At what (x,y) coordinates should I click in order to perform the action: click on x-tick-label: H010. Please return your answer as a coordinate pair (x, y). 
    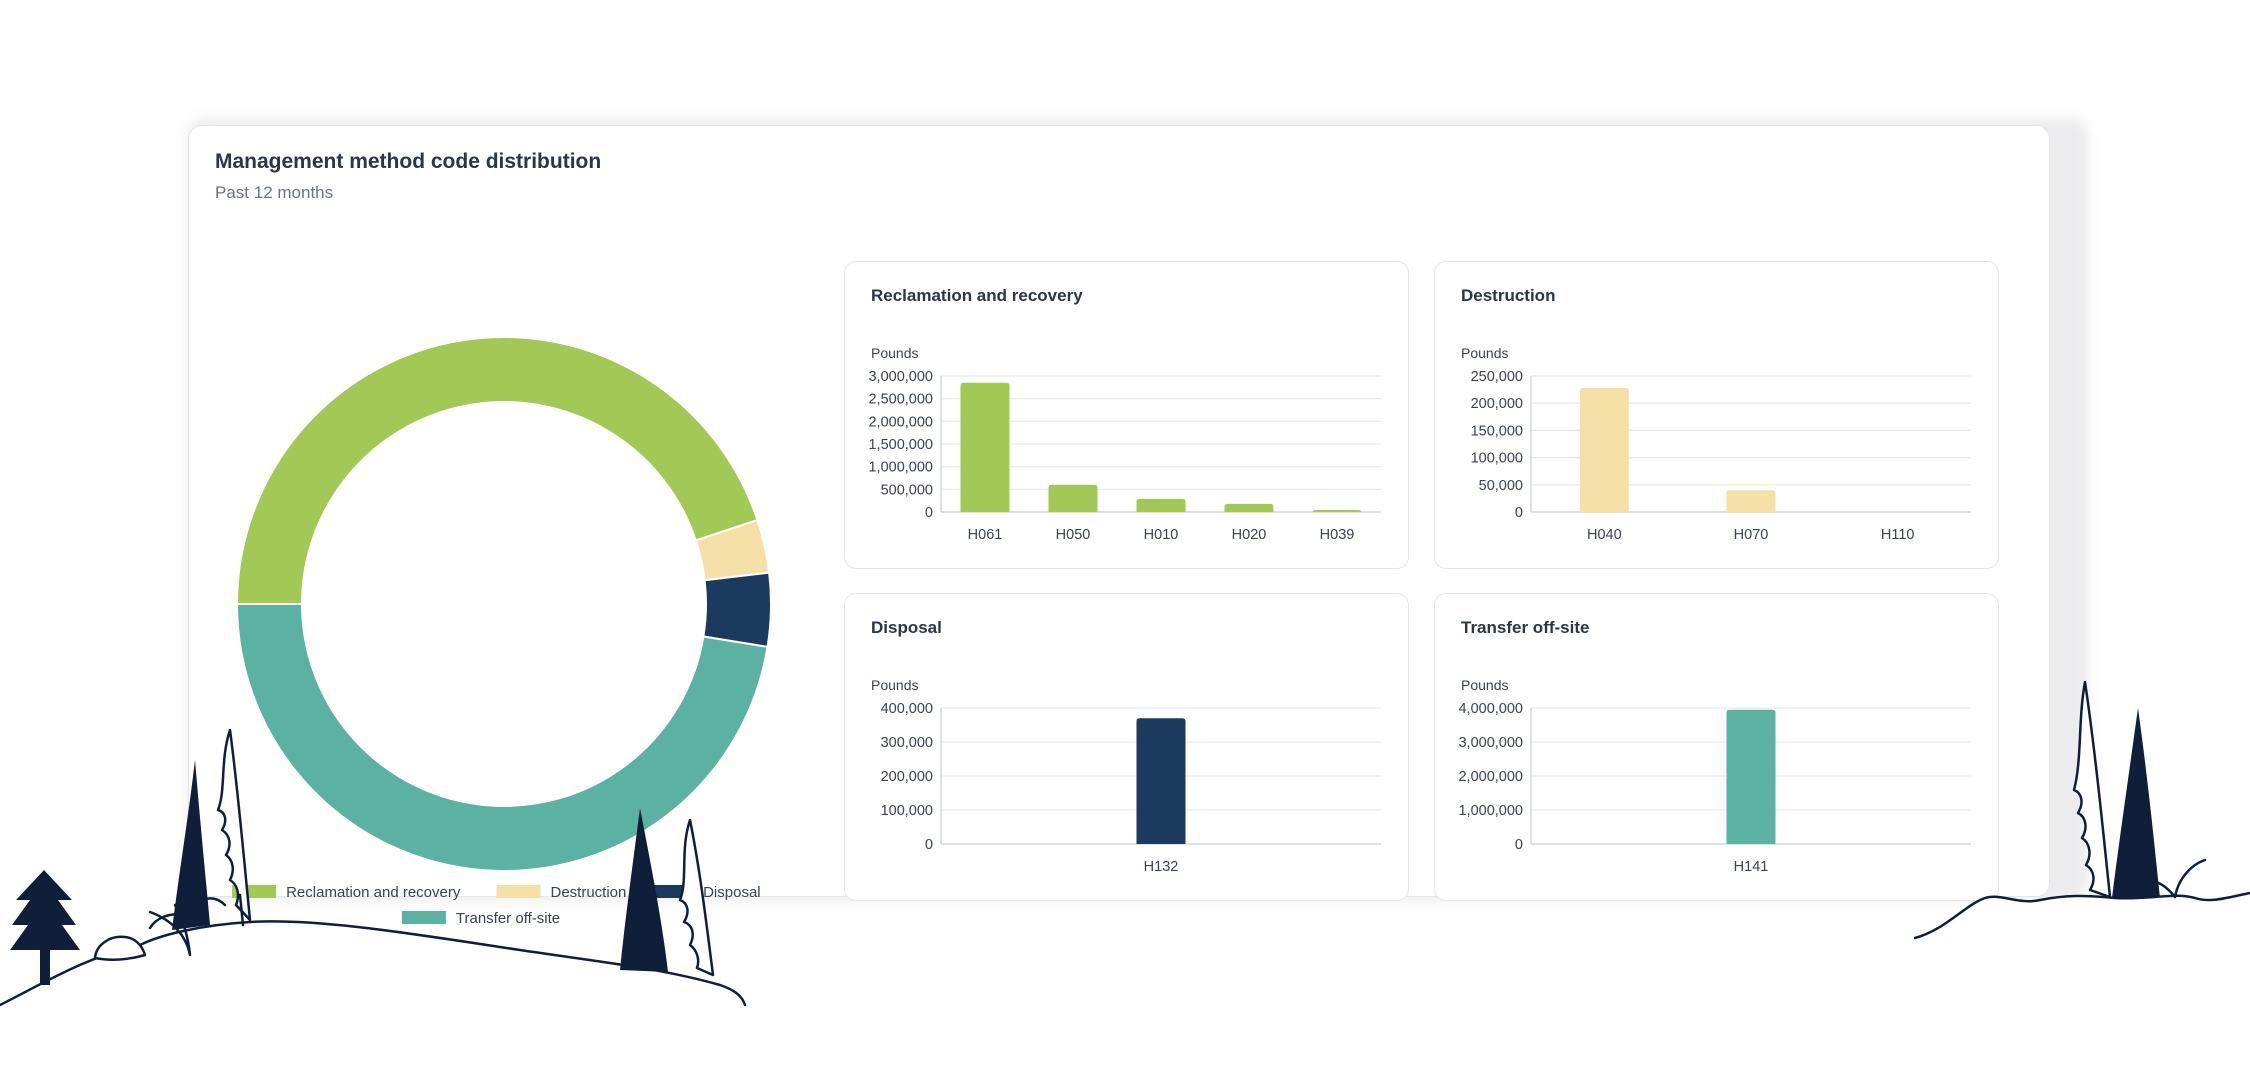
    Looking at the image, I should click on (1161, 535).